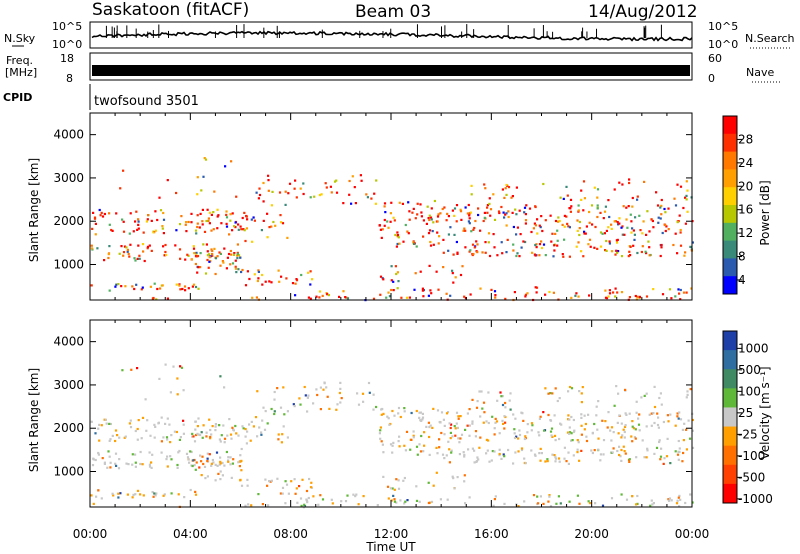 Image resolution: width=800 pixels, height=554 pixels. I want to click on noise-spikes, so click(383, 31).